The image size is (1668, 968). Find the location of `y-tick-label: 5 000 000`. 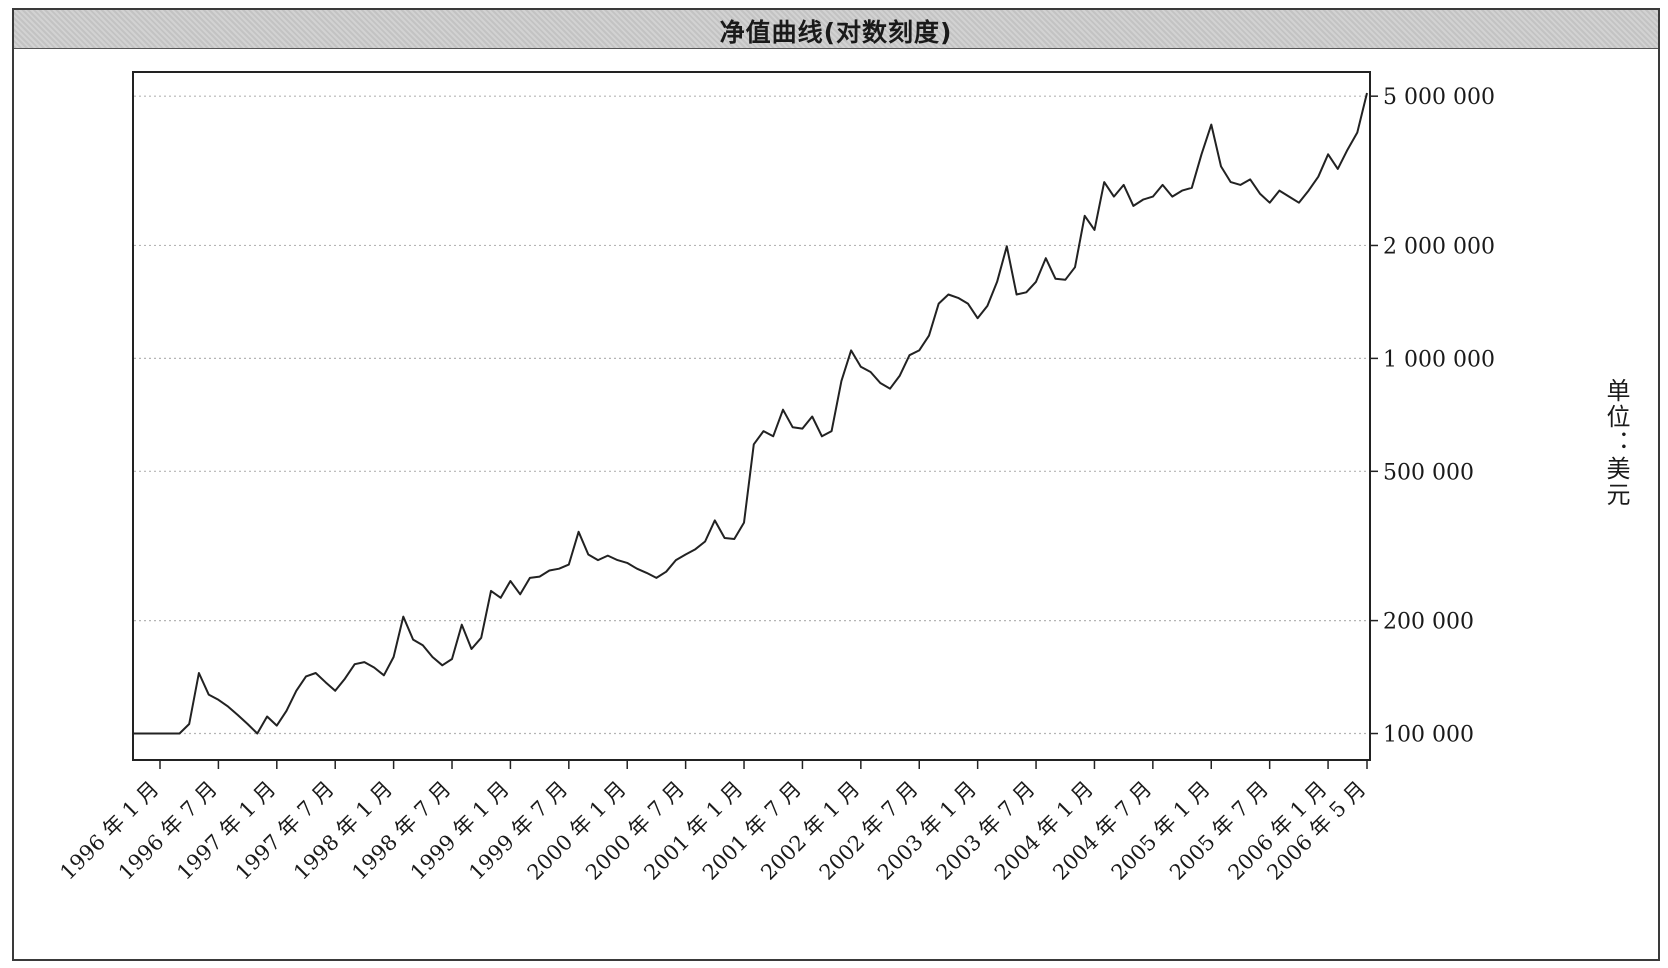

y-tick-label: 5 000 000 is located at coordinates (1439, 97).